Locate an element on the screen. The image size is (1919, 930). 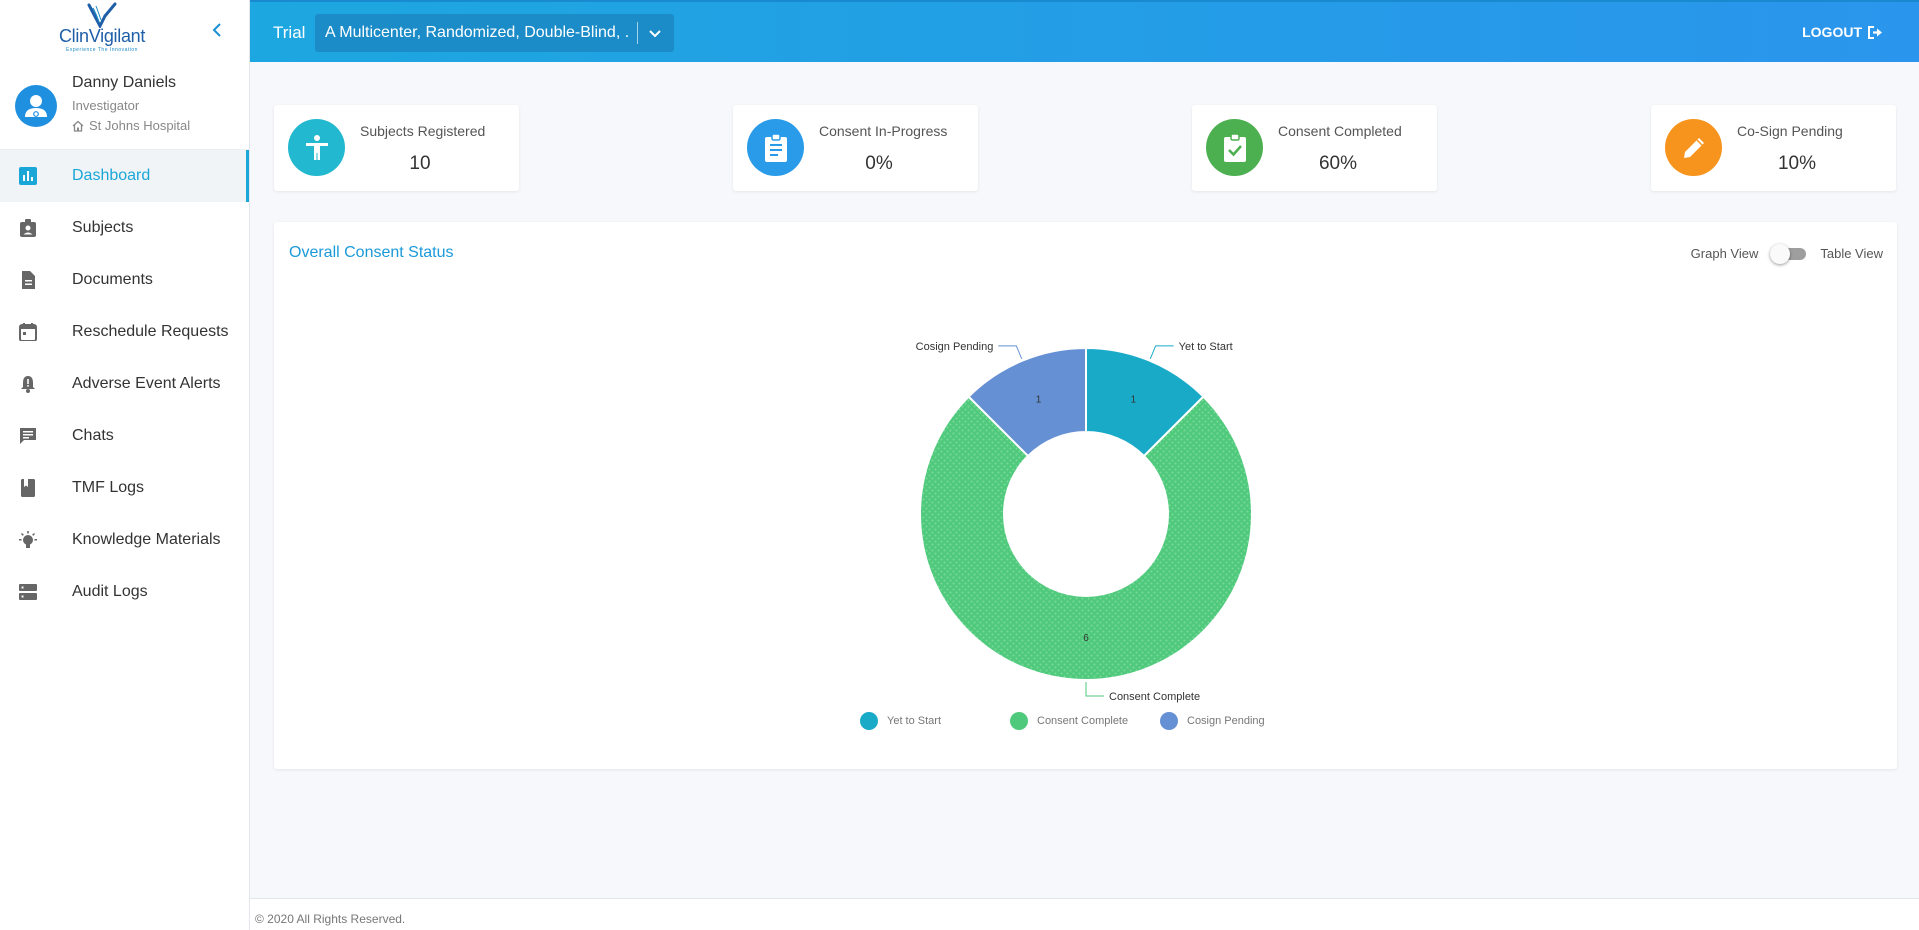
legend-item-yet-to-start: Yet to Start is located at coordinates (926, 721).